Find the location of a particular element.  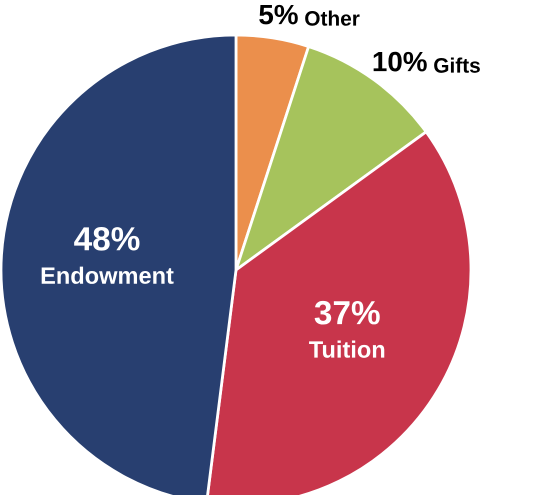

slice-label: Gifts is located at coordinates (457, 65).